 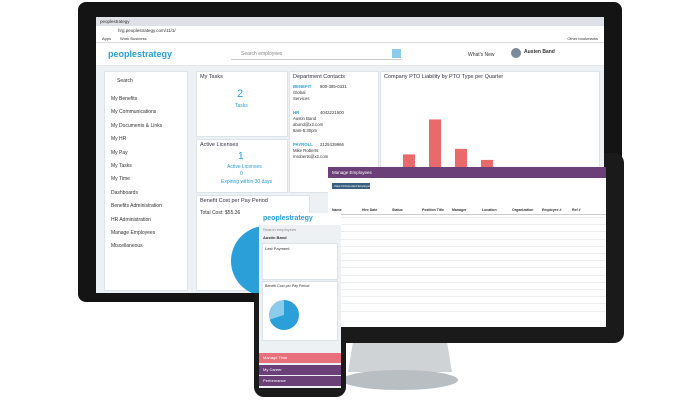 What do you see at coordinates (350, 39) in the screenshot?
I see `bookmarks-bar: Apps Work Business Other bookmarks` at bounding box center [350, 39].